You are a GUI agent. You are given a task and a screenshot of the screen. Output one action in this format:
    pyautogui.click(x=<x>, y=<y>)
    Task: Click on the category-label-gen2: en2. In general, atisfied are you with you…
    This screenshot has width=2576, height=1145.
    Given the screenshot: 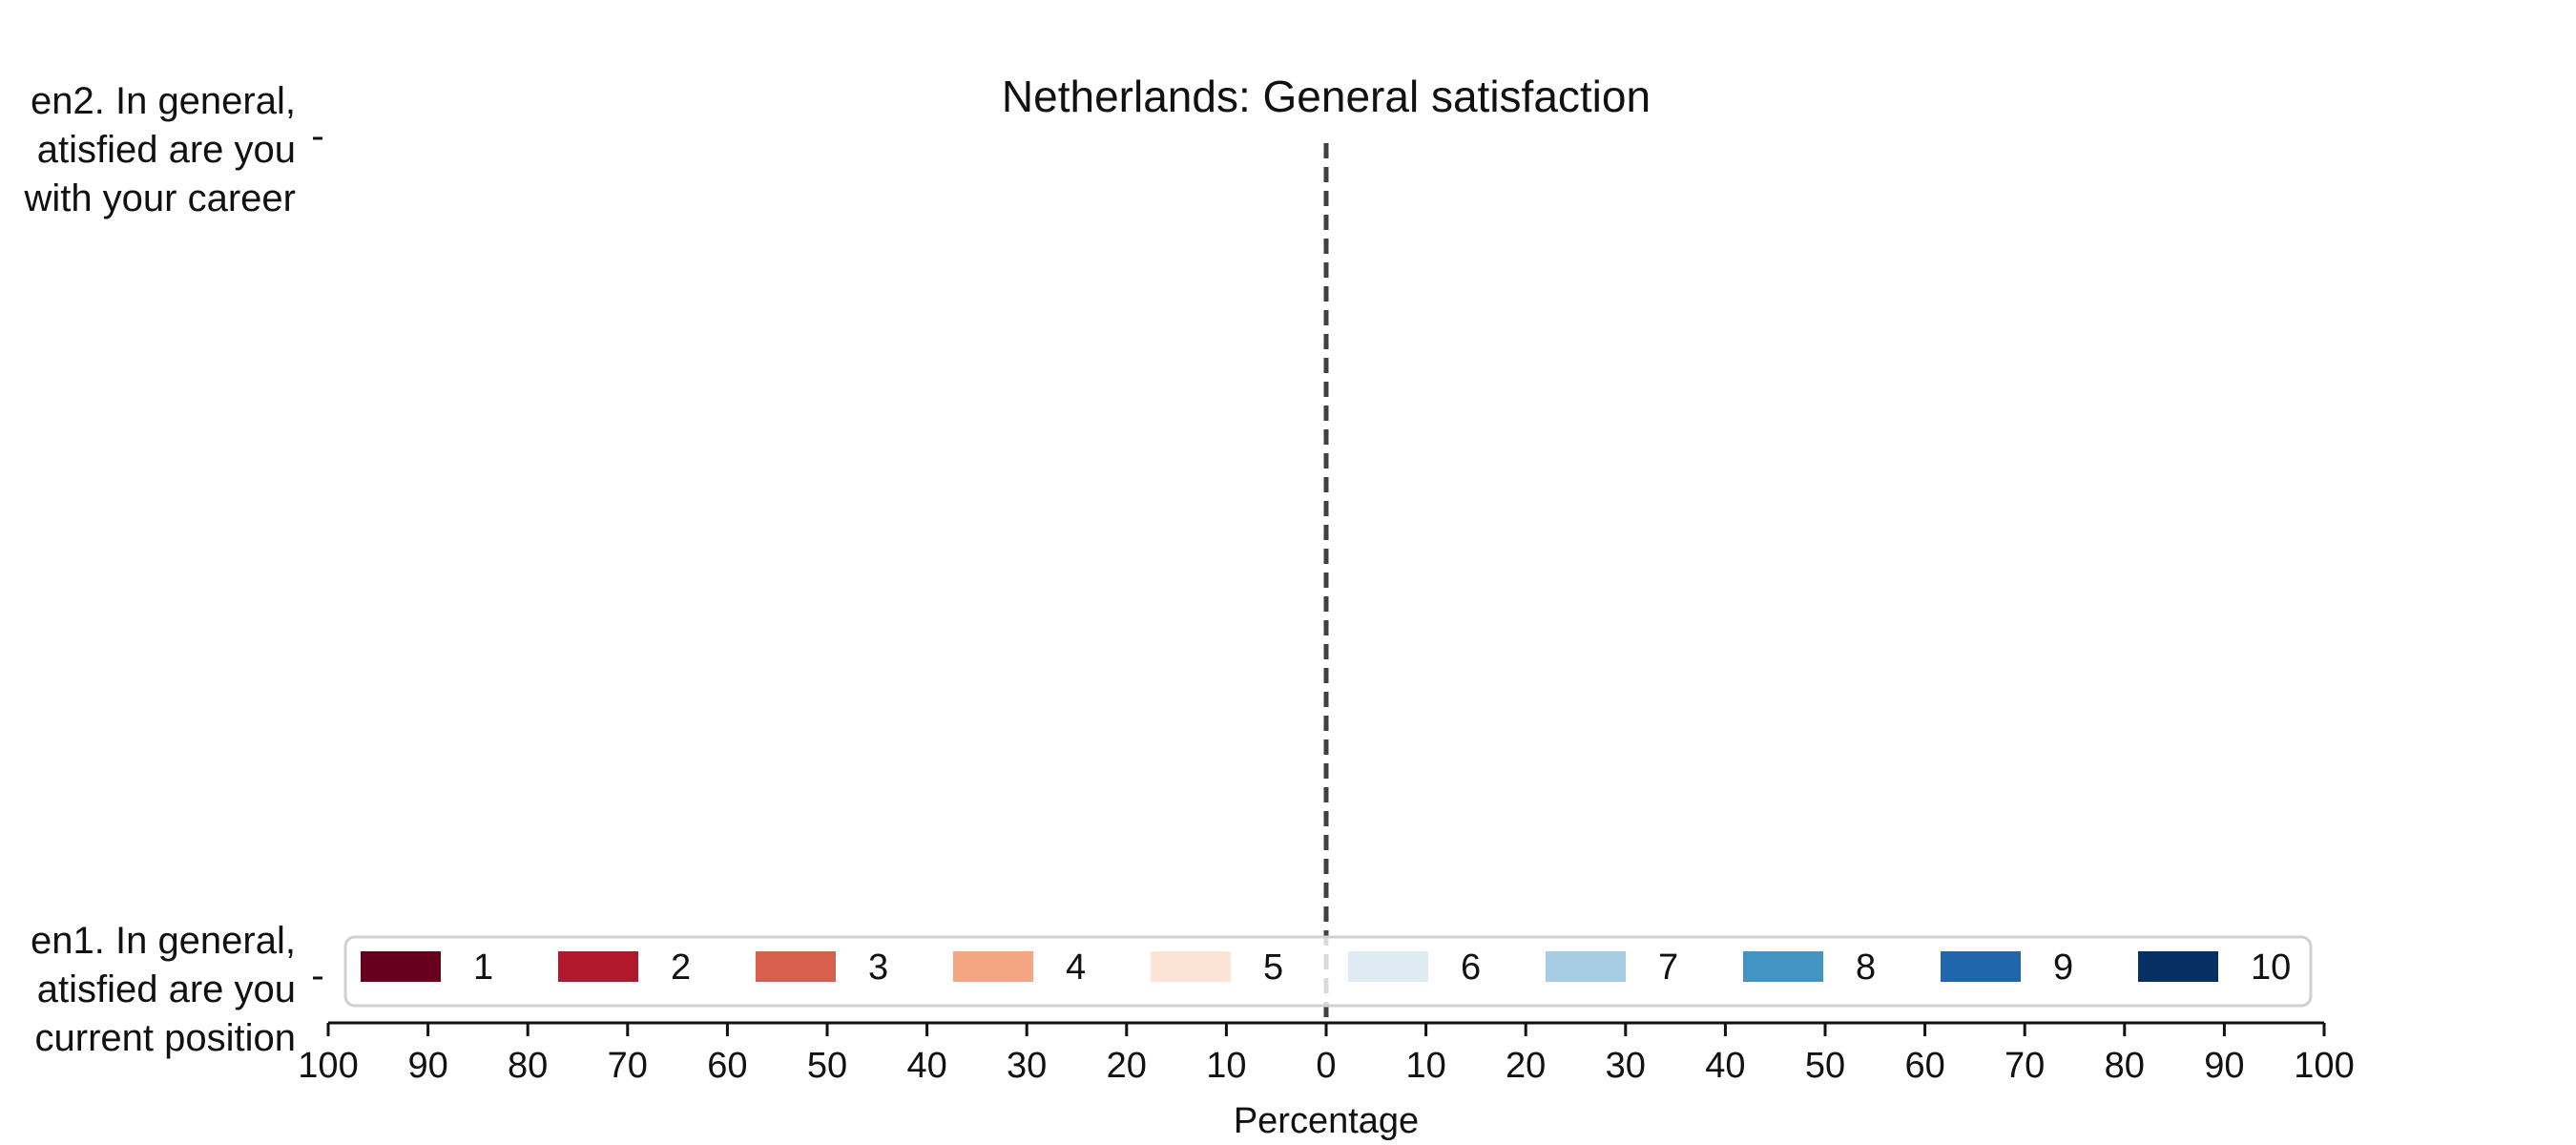 What is the action you would take?
    pyautogui.click(x=159, y=149)
    